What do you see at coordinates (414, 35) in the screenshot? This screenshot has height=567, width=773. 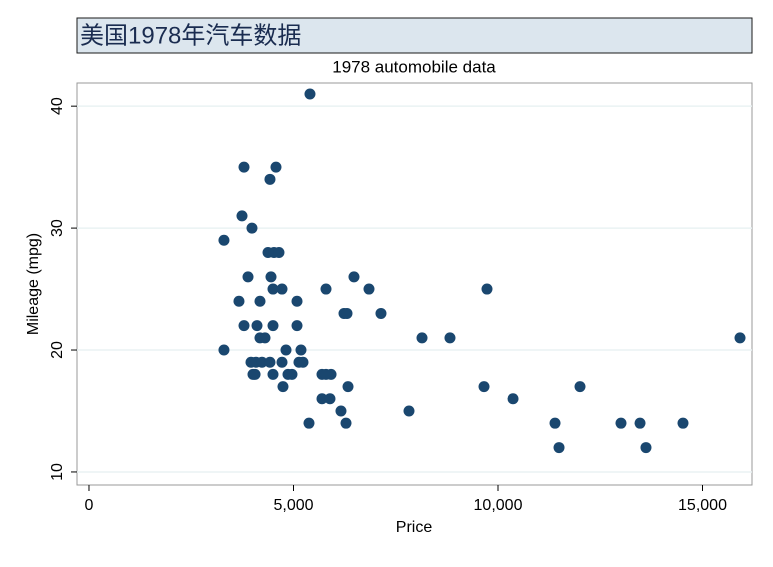 I see `header-box` at bounding box center [414, 35].